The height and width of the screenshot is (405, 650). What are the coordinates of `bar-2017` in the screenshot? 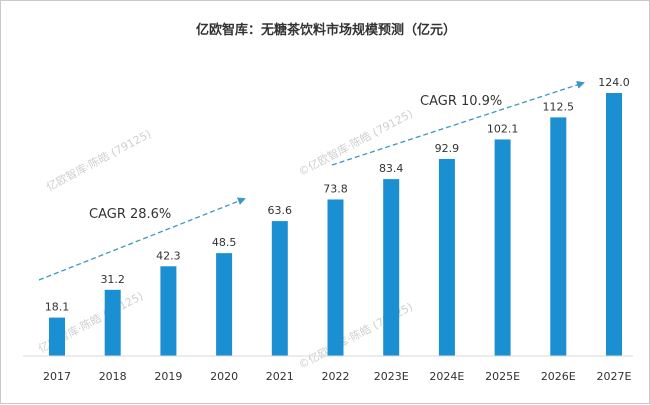 It's located at (57, 336).